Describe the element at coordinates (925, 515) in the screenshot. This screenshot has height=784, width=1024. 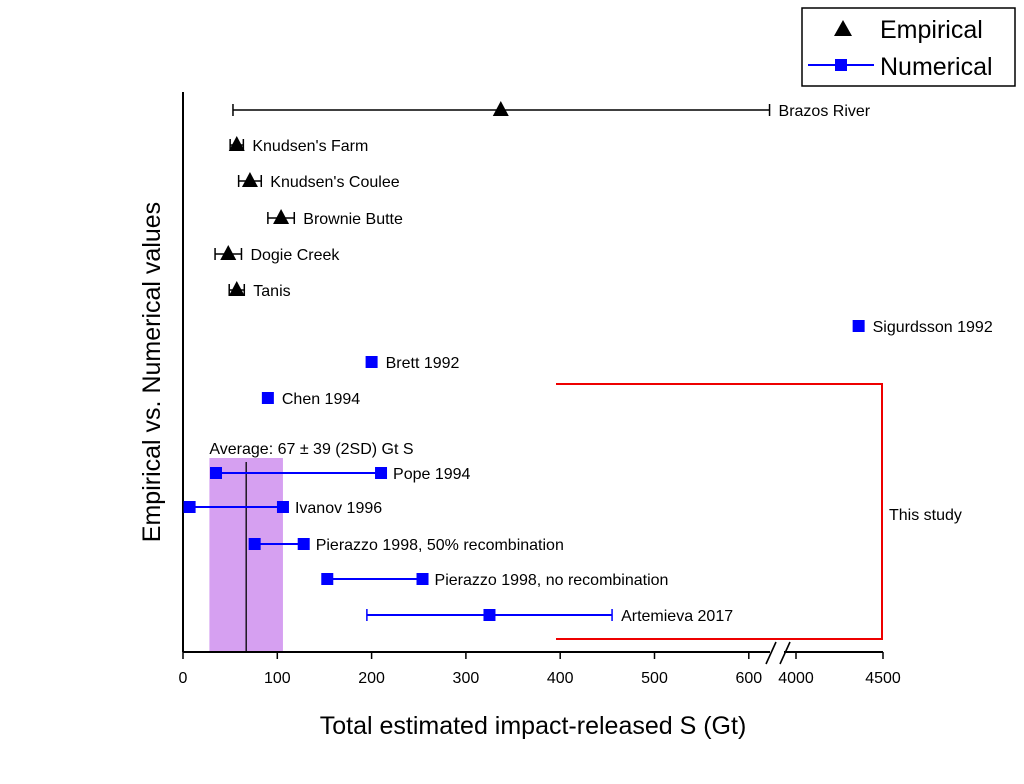
I see `this-study-label: This study` at that location.